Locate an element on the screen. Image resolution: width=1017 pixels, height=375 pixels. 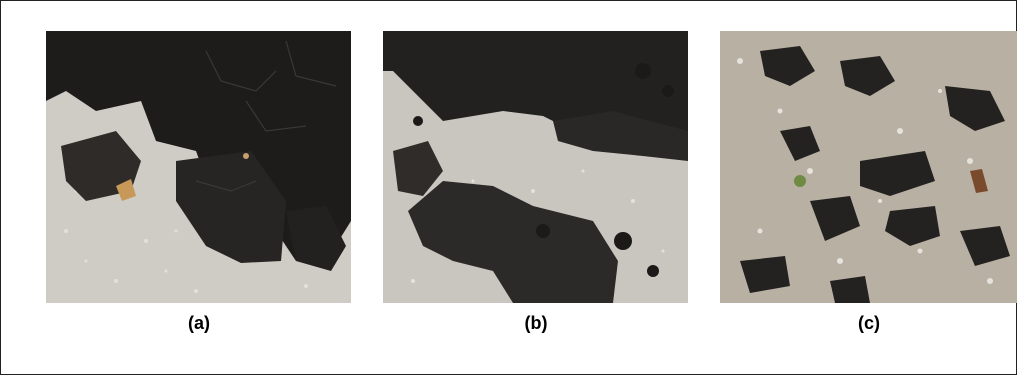
panel-b-caption: (b) is located at coordinates (536, 323).